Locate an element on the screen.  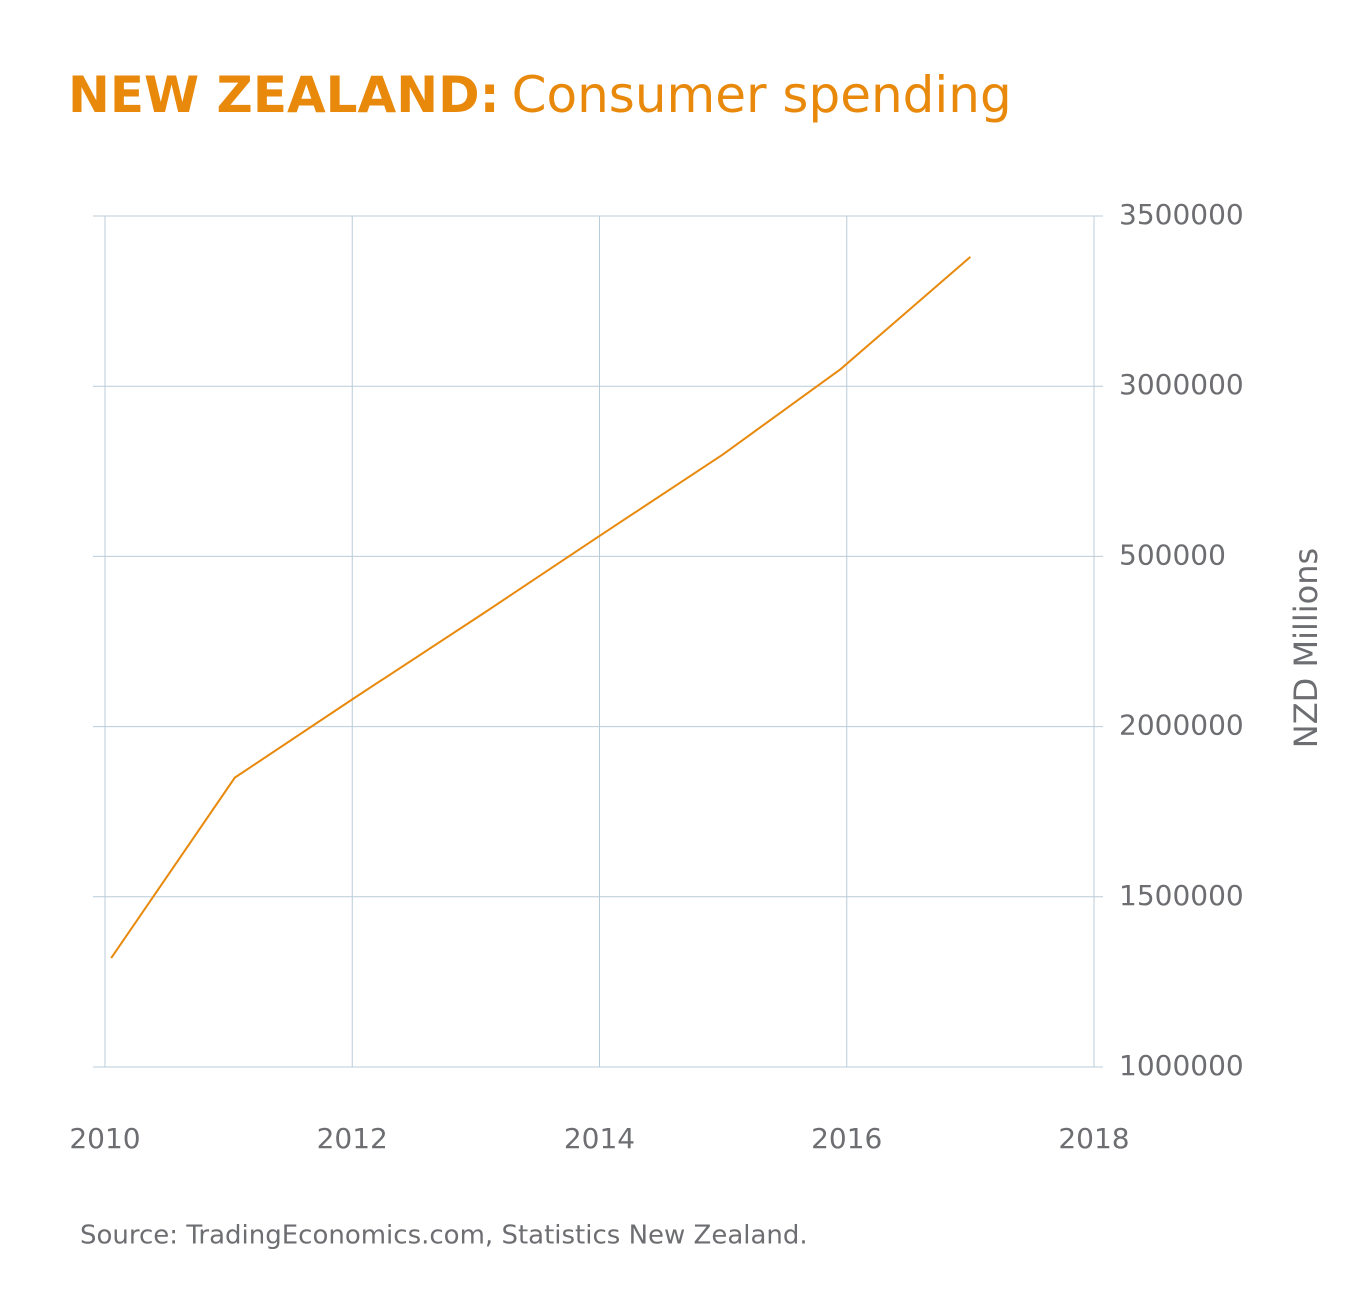
y-tick-label: 3000000 is located at coordinates (1181, 384).